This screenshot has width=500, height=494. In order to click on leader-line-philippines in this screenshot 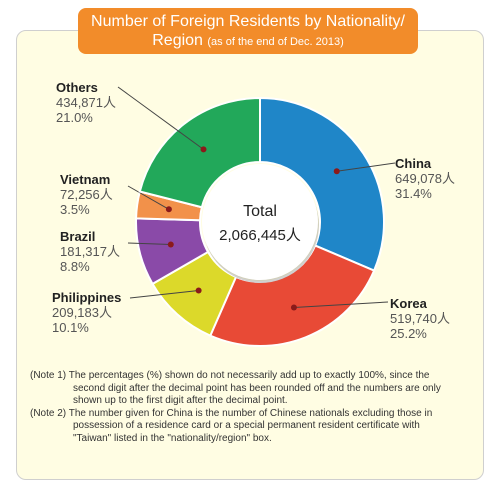, I will do `click(164, 294)`.